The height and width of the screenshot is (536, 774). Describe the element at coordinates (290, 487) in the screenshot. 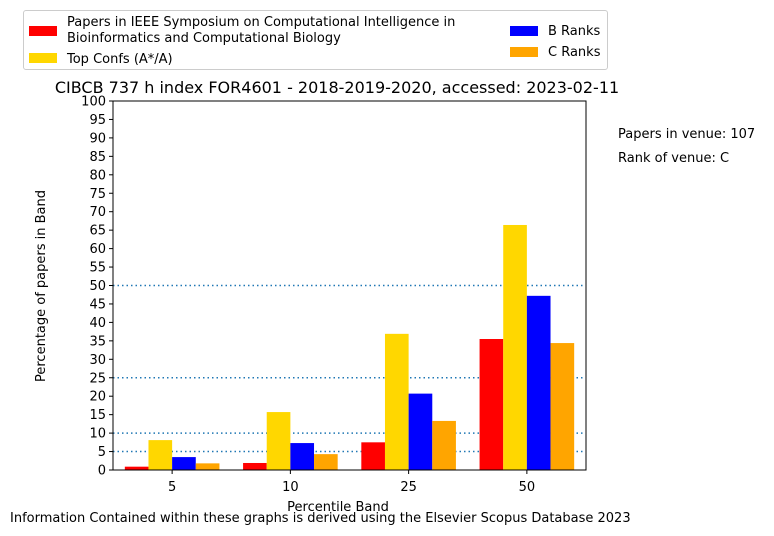

I see `x-tick-label-10: 10` at that location.